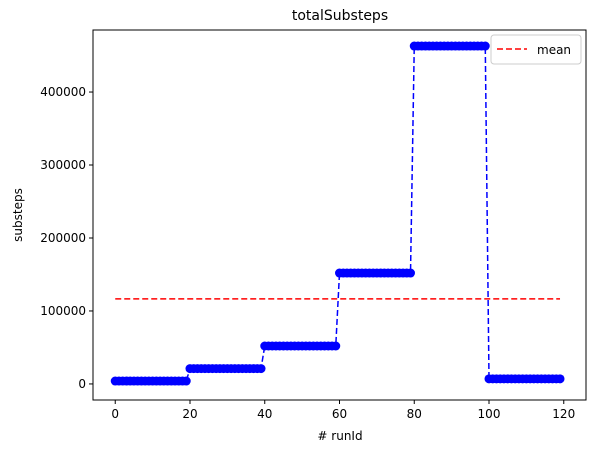 The width and height of the screenshot is (598, 453). Describe the element at coordinates (340, 16) in the screenshot. I see `chart-title: totalSubsteps` at that location.